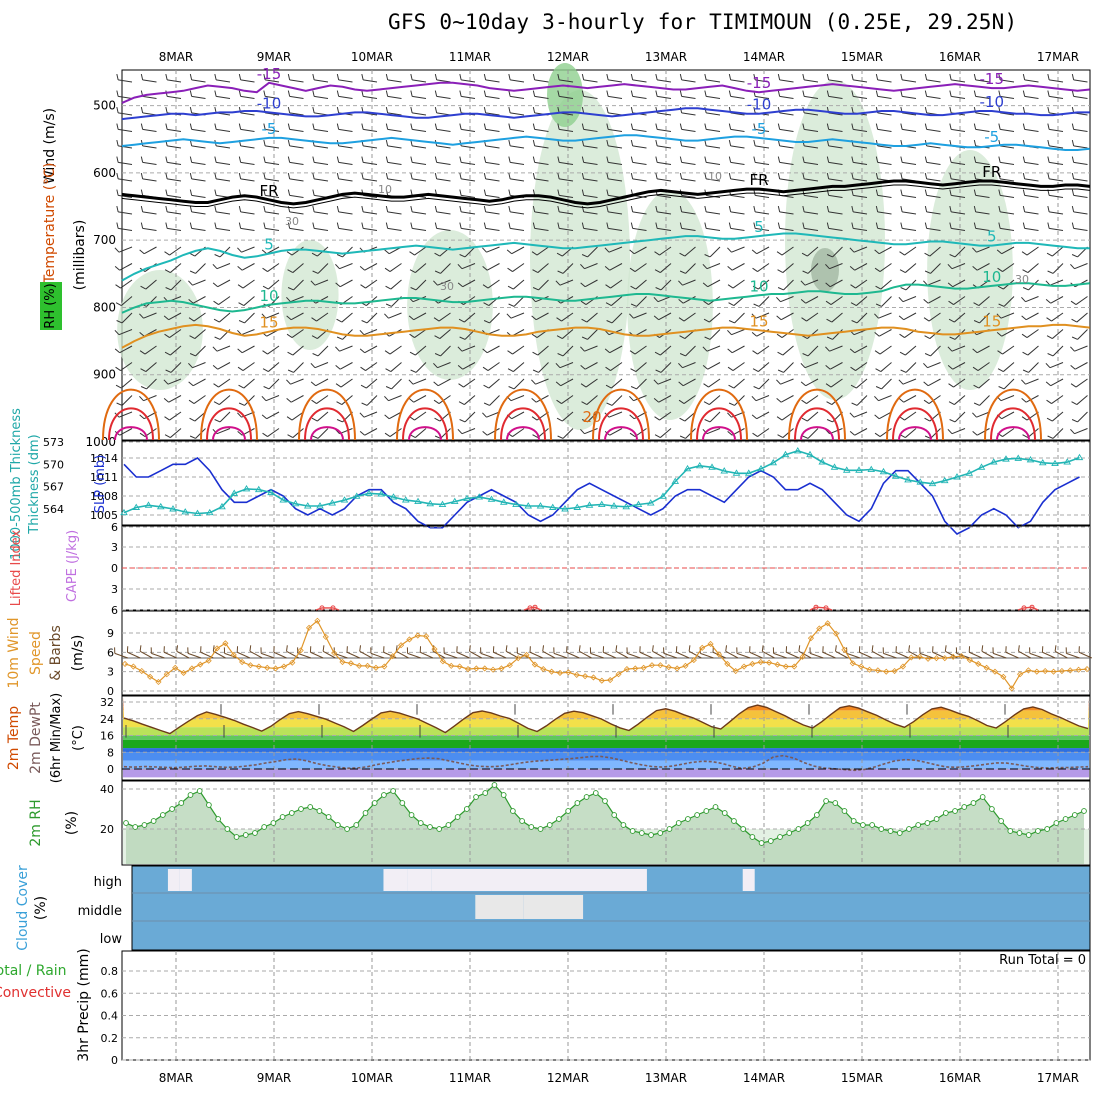  Describe the element at coordinates (23, 908) in the screenshot. I see `legend-cloud-cover: Cloud Cover` at that location.